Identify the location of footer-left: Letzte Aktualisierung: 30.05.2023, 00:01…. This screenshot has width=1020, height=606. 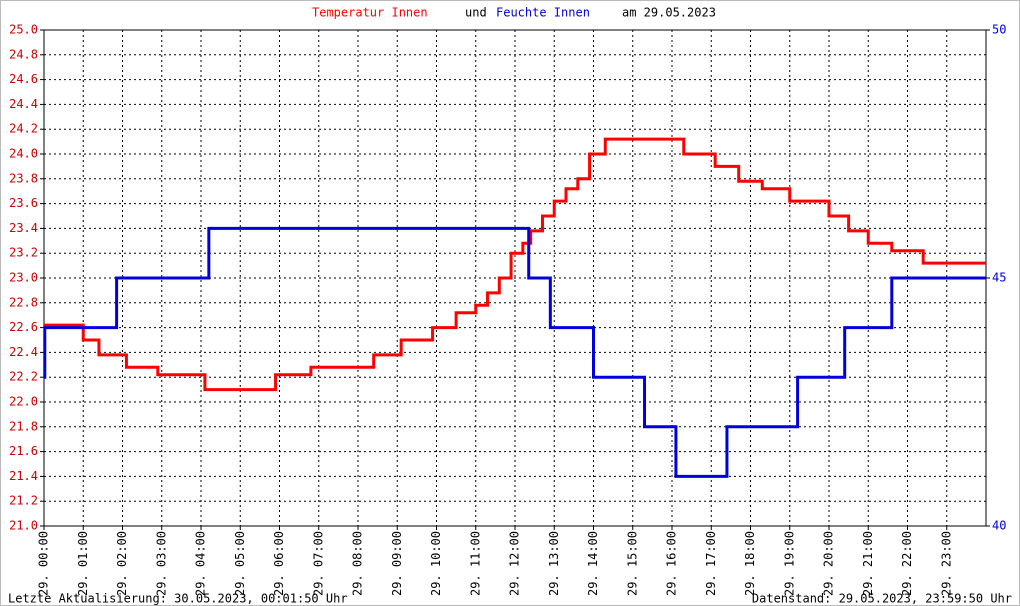
(178, 599).